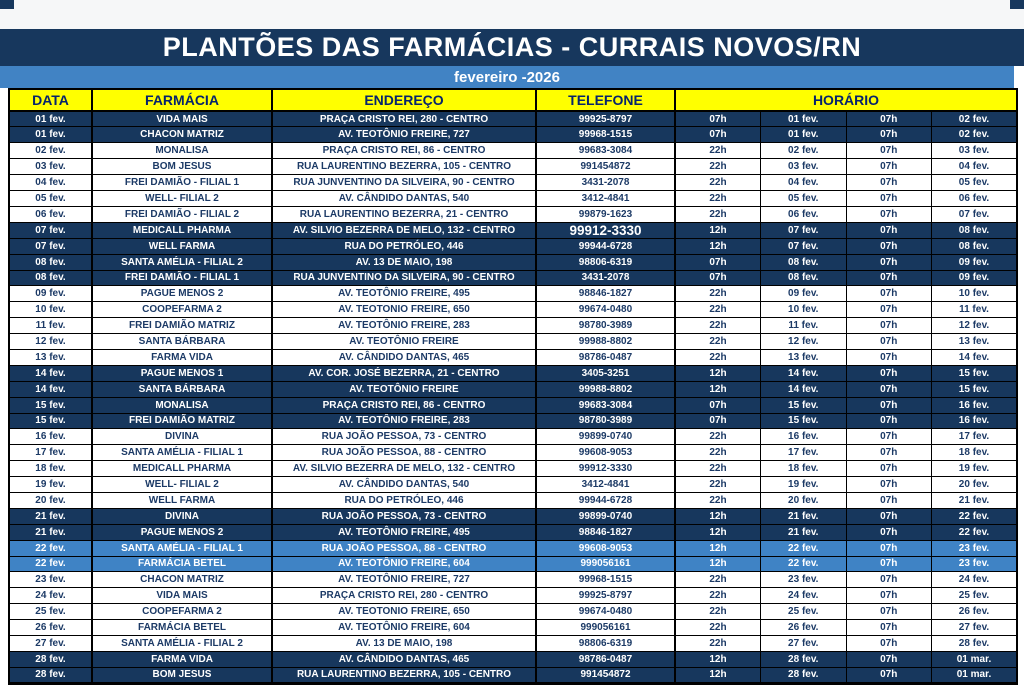  What do you see at coordinates (404, 310) in the screenshot?
I see `address-cell: AV. TEOTONIO FREIRE, 650` at bounding box center [404, 310].